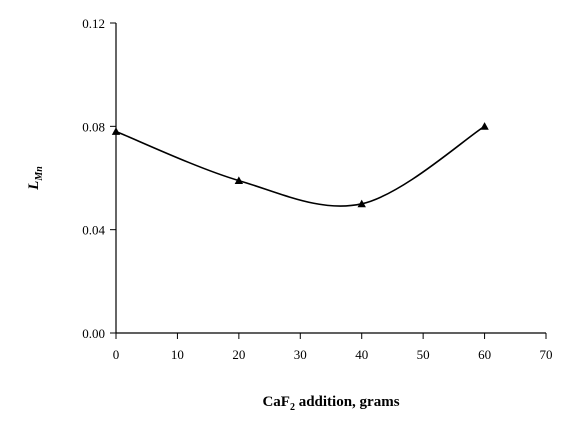  Describe the element at coordinates (546, 354) in the screenshot. I see `x-tick-label: 70` at that location.